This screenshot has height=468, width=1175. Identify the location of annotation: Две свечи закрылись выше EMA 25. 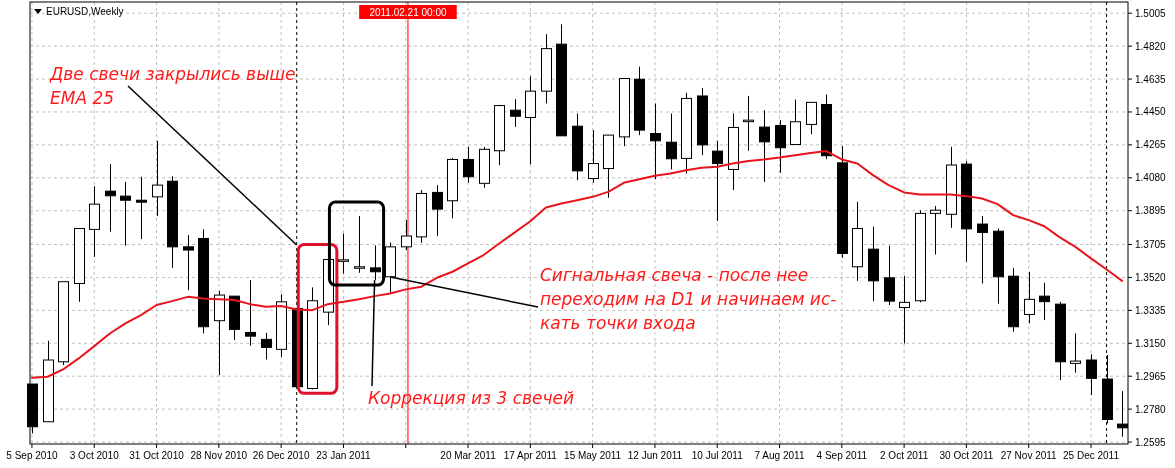
(172, 86).